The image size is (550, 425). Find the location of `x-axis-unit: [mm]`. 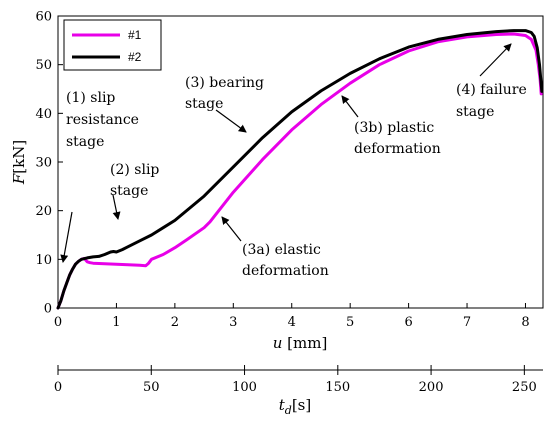

x-axis-unit: [mm] is located at coordinates (307, 343).